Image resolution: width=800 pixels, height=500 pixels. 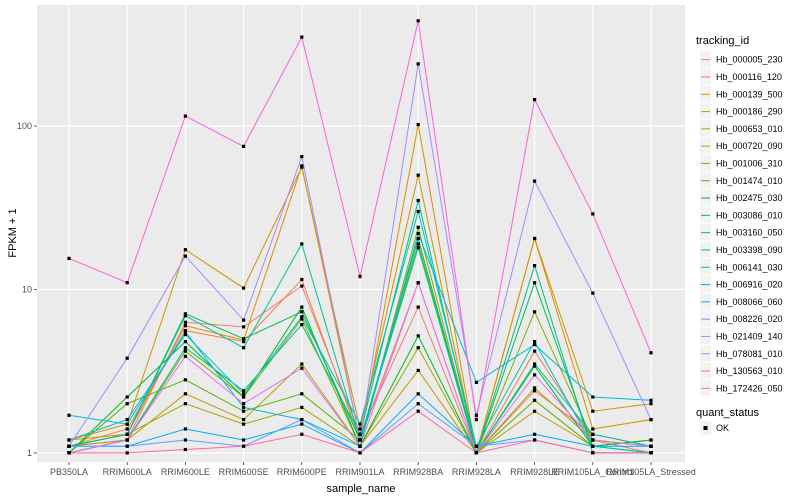 I want to click on x-tick-label-0: PB350LA, so click(x=69, y=472).